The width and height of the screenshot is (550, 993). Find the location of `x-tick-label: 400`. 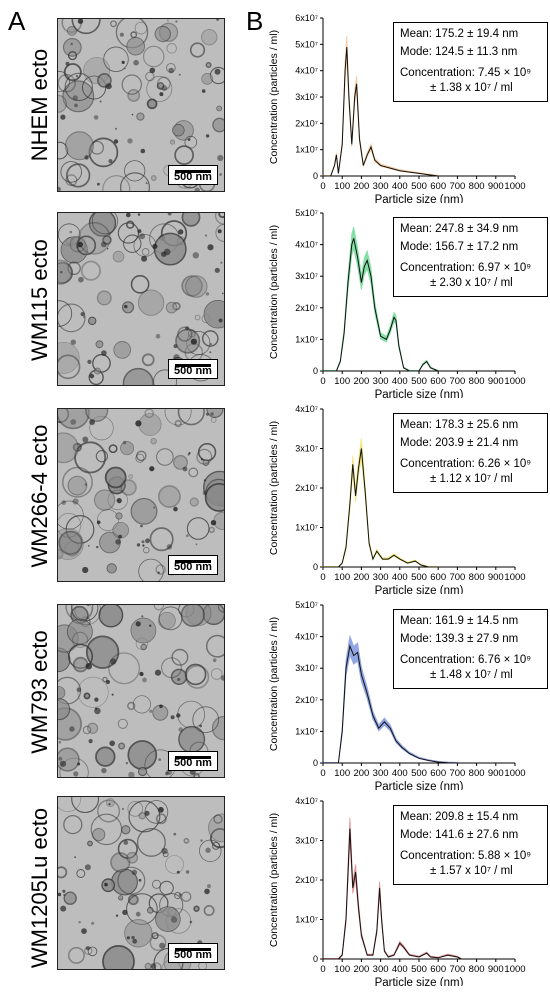

x-tick-label: 400 is located at coordinates (400, 969).